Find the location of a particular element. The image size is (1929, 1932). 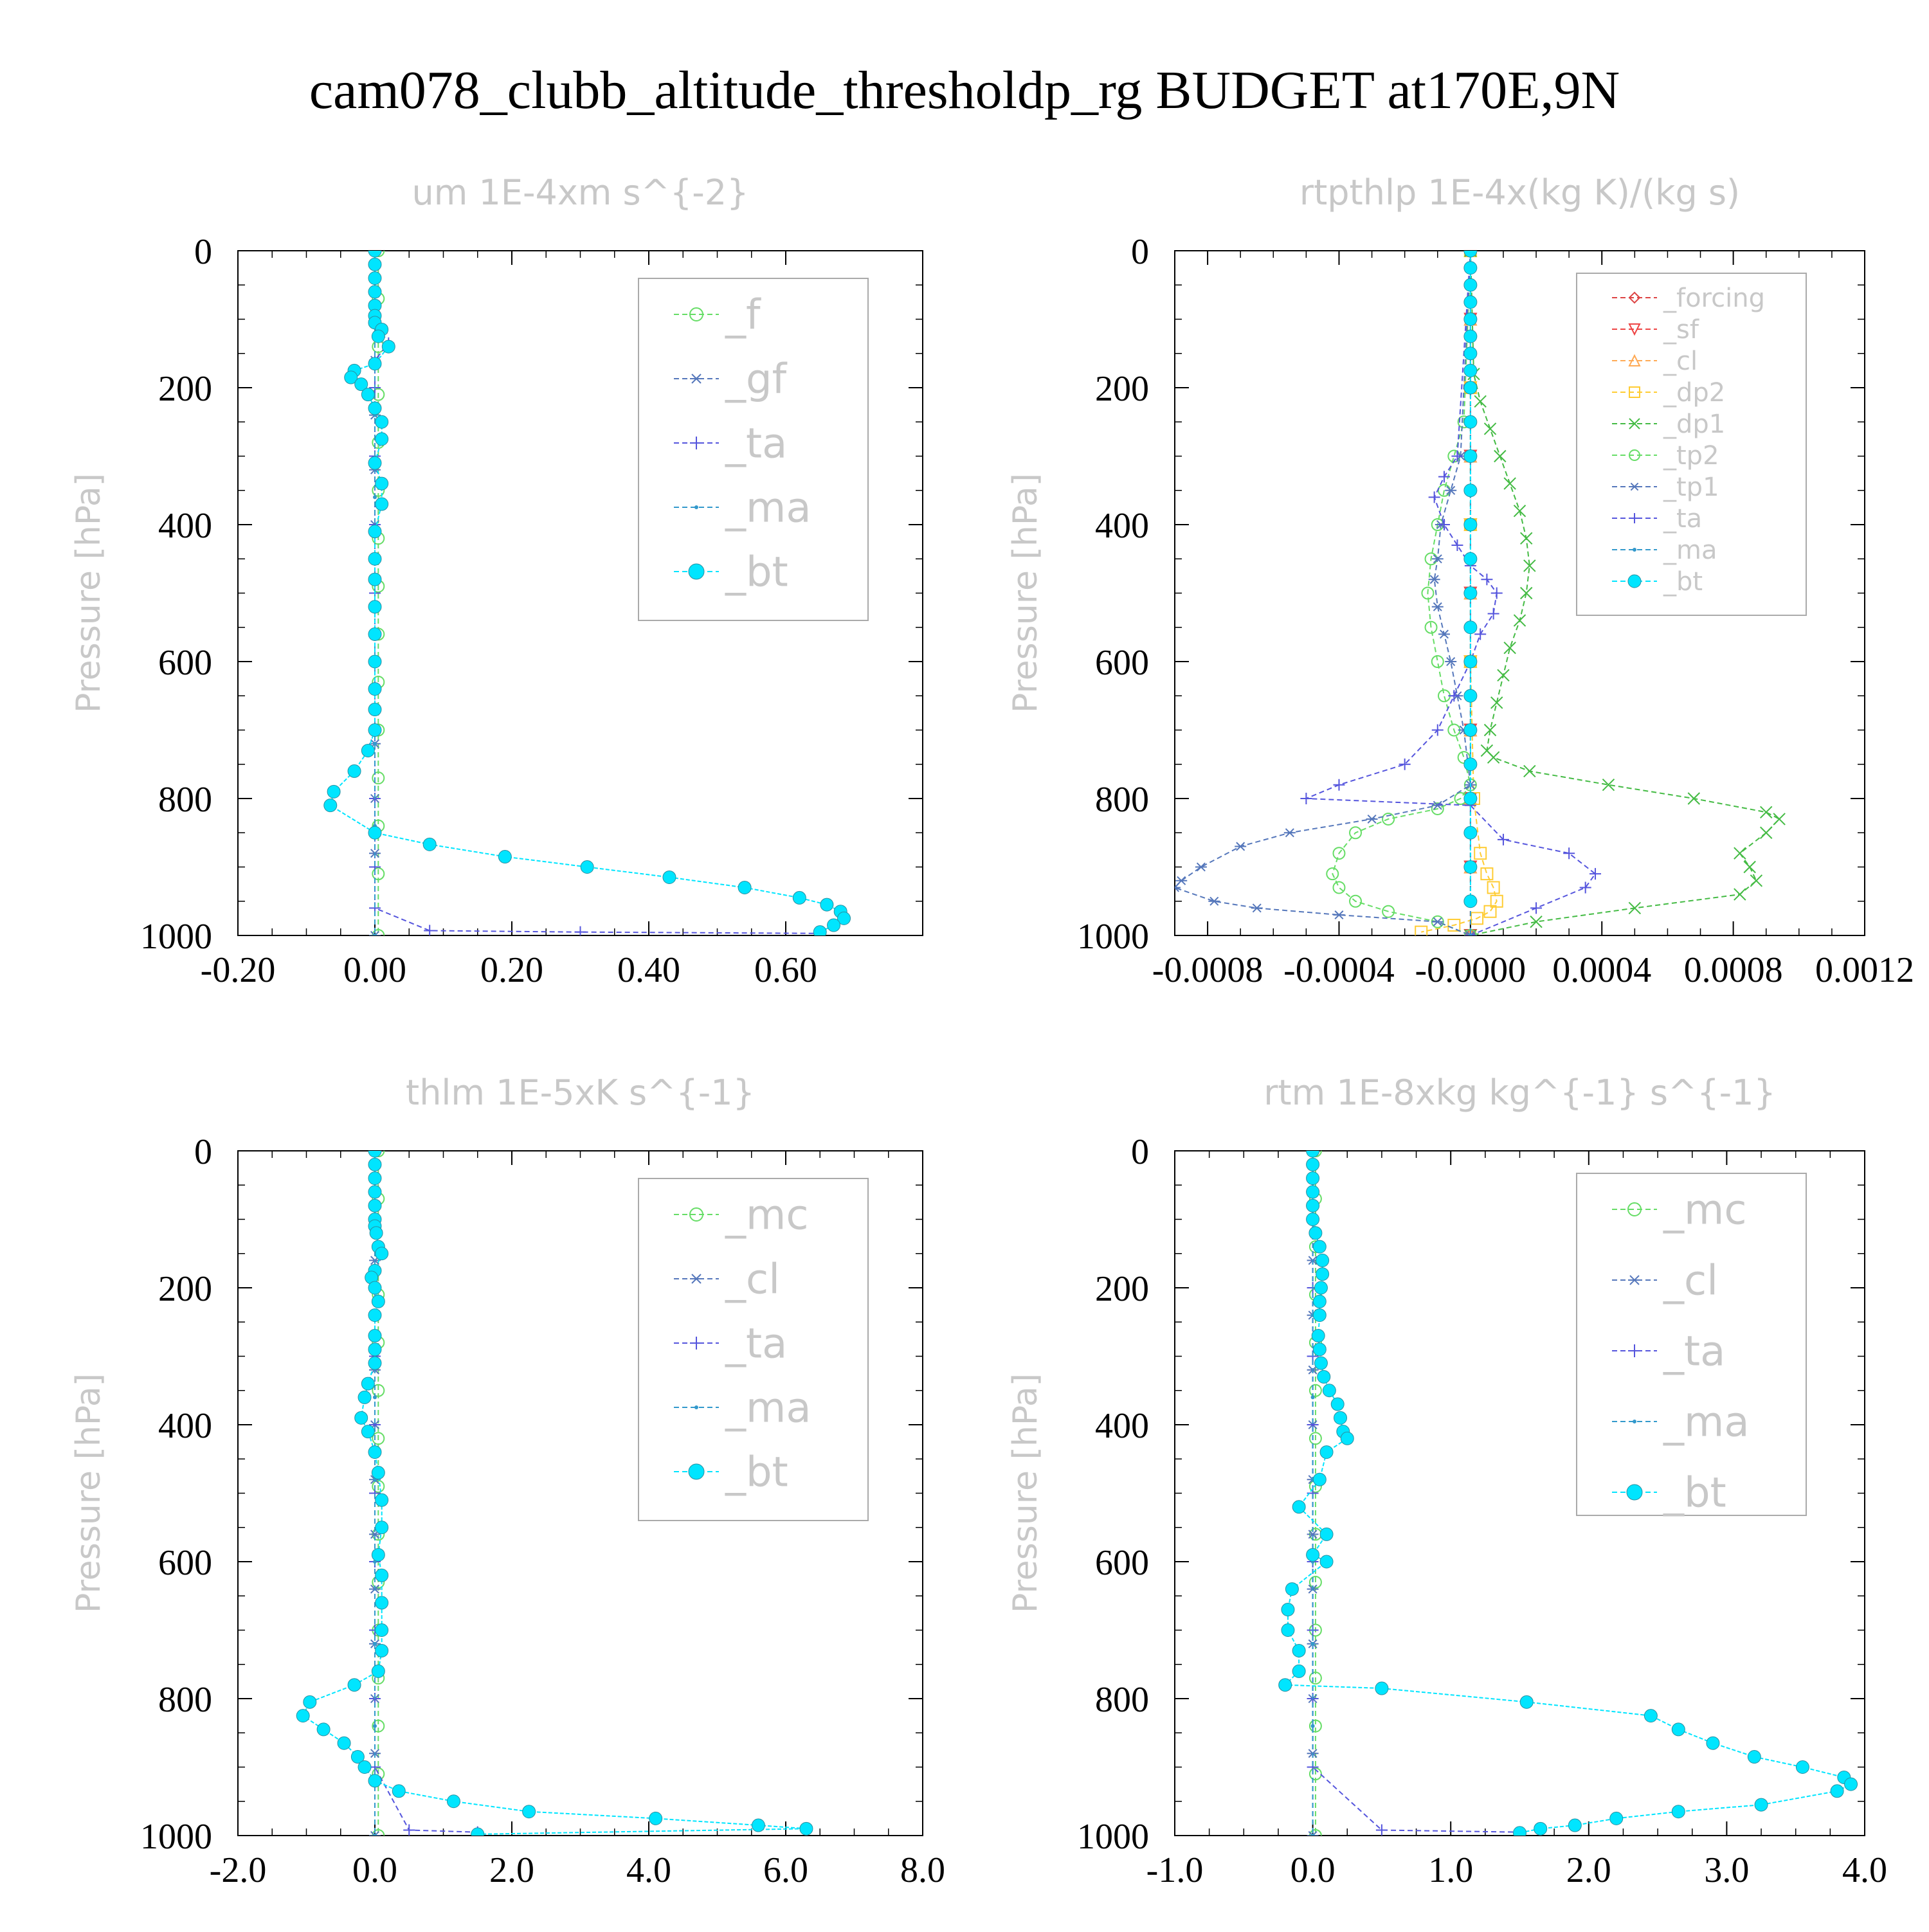

x-tick-label: 3.0 is located at coordinates (1726, 1870).